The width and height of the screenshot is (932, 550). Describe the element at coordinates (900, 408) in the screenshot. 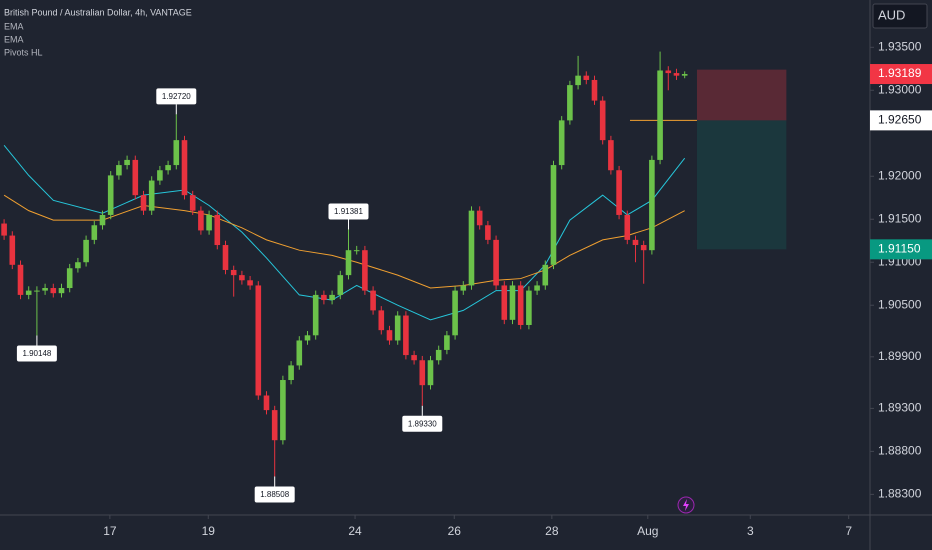

I see `y-tick-label: 1.89300` at that location.